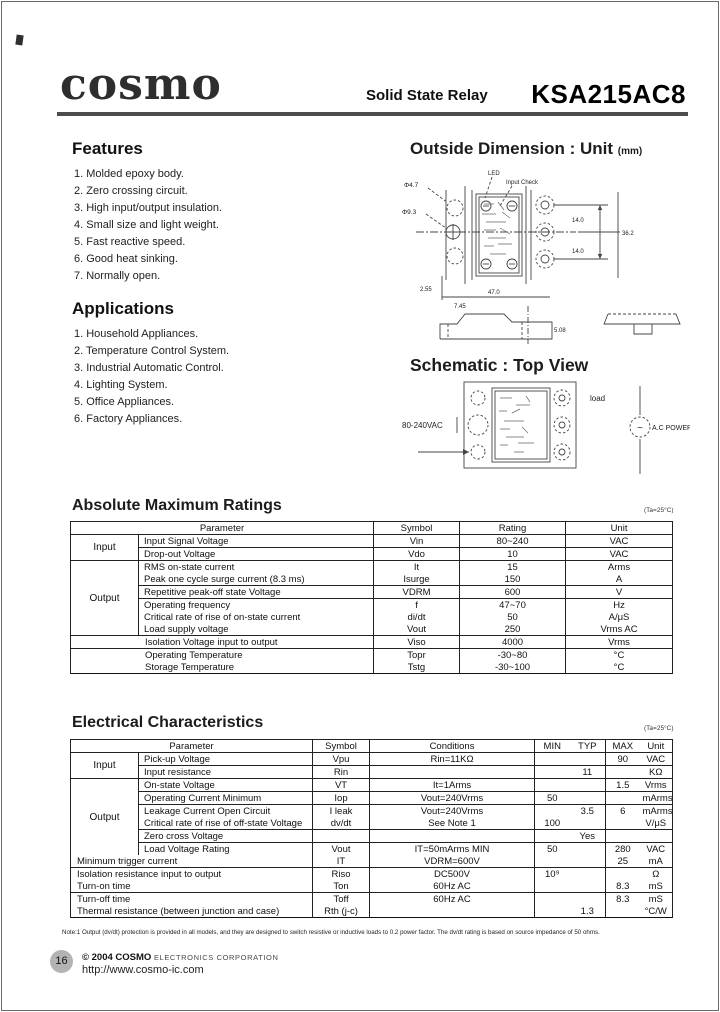 This screenshot has width=720, height=1012. I want to click on cell-parameter: Operating frequency, so click(256, 604).